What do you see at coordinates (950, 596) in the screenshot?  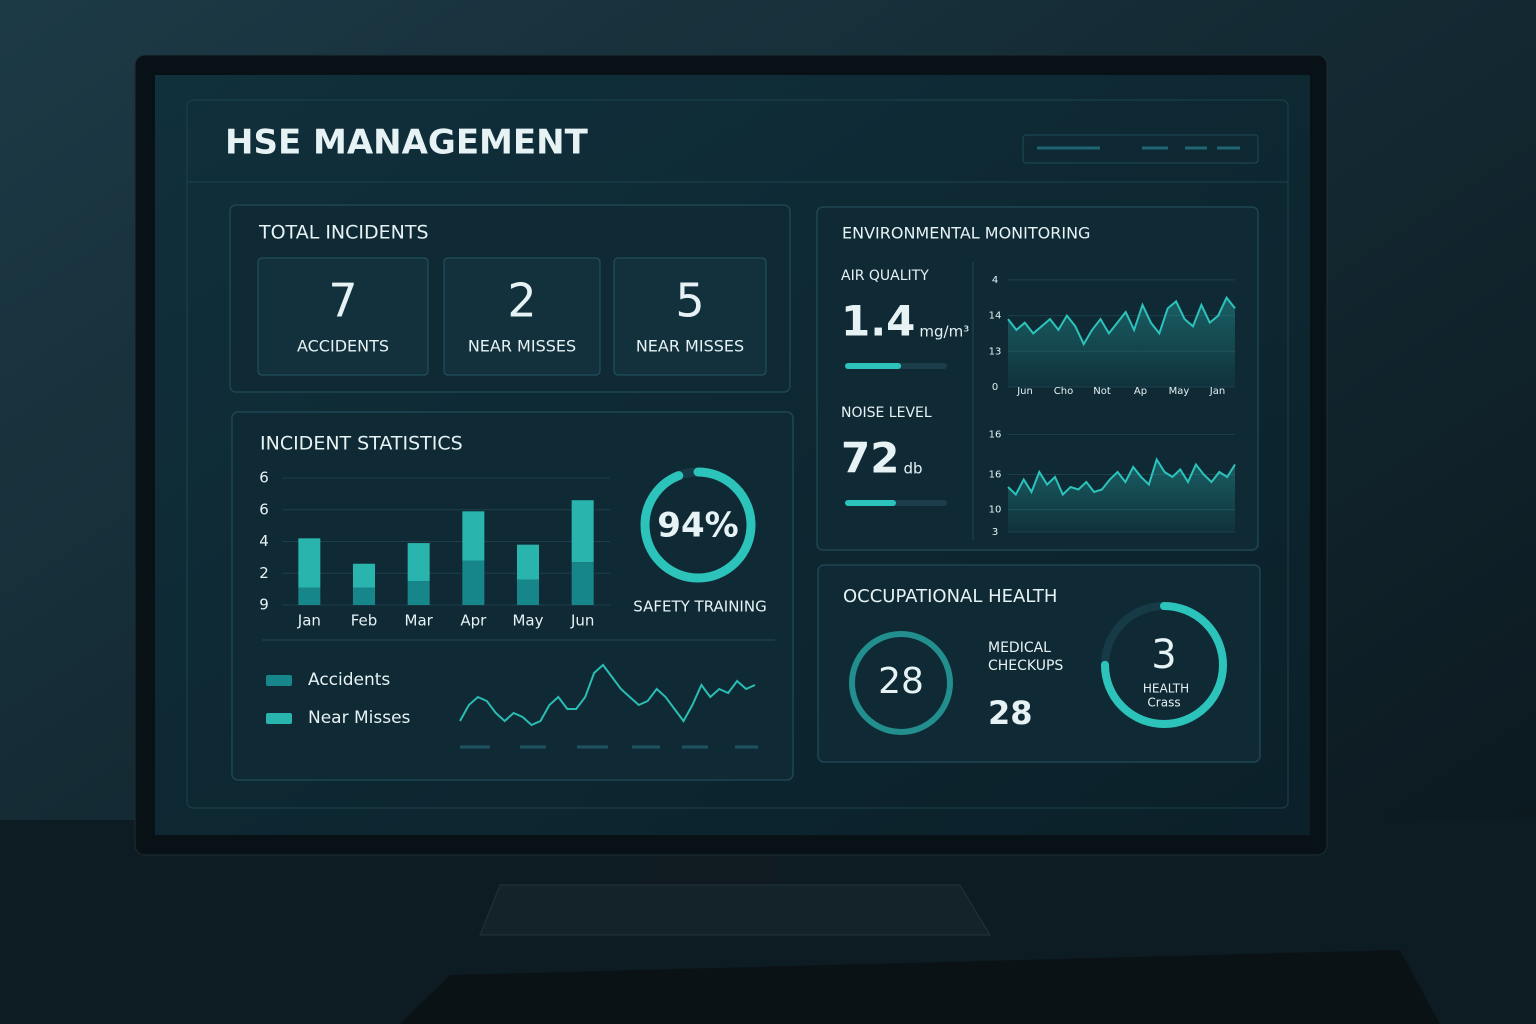 I see `panel-title: OCCUPATIONAL HEALTH` at bounding box center [950, 596].